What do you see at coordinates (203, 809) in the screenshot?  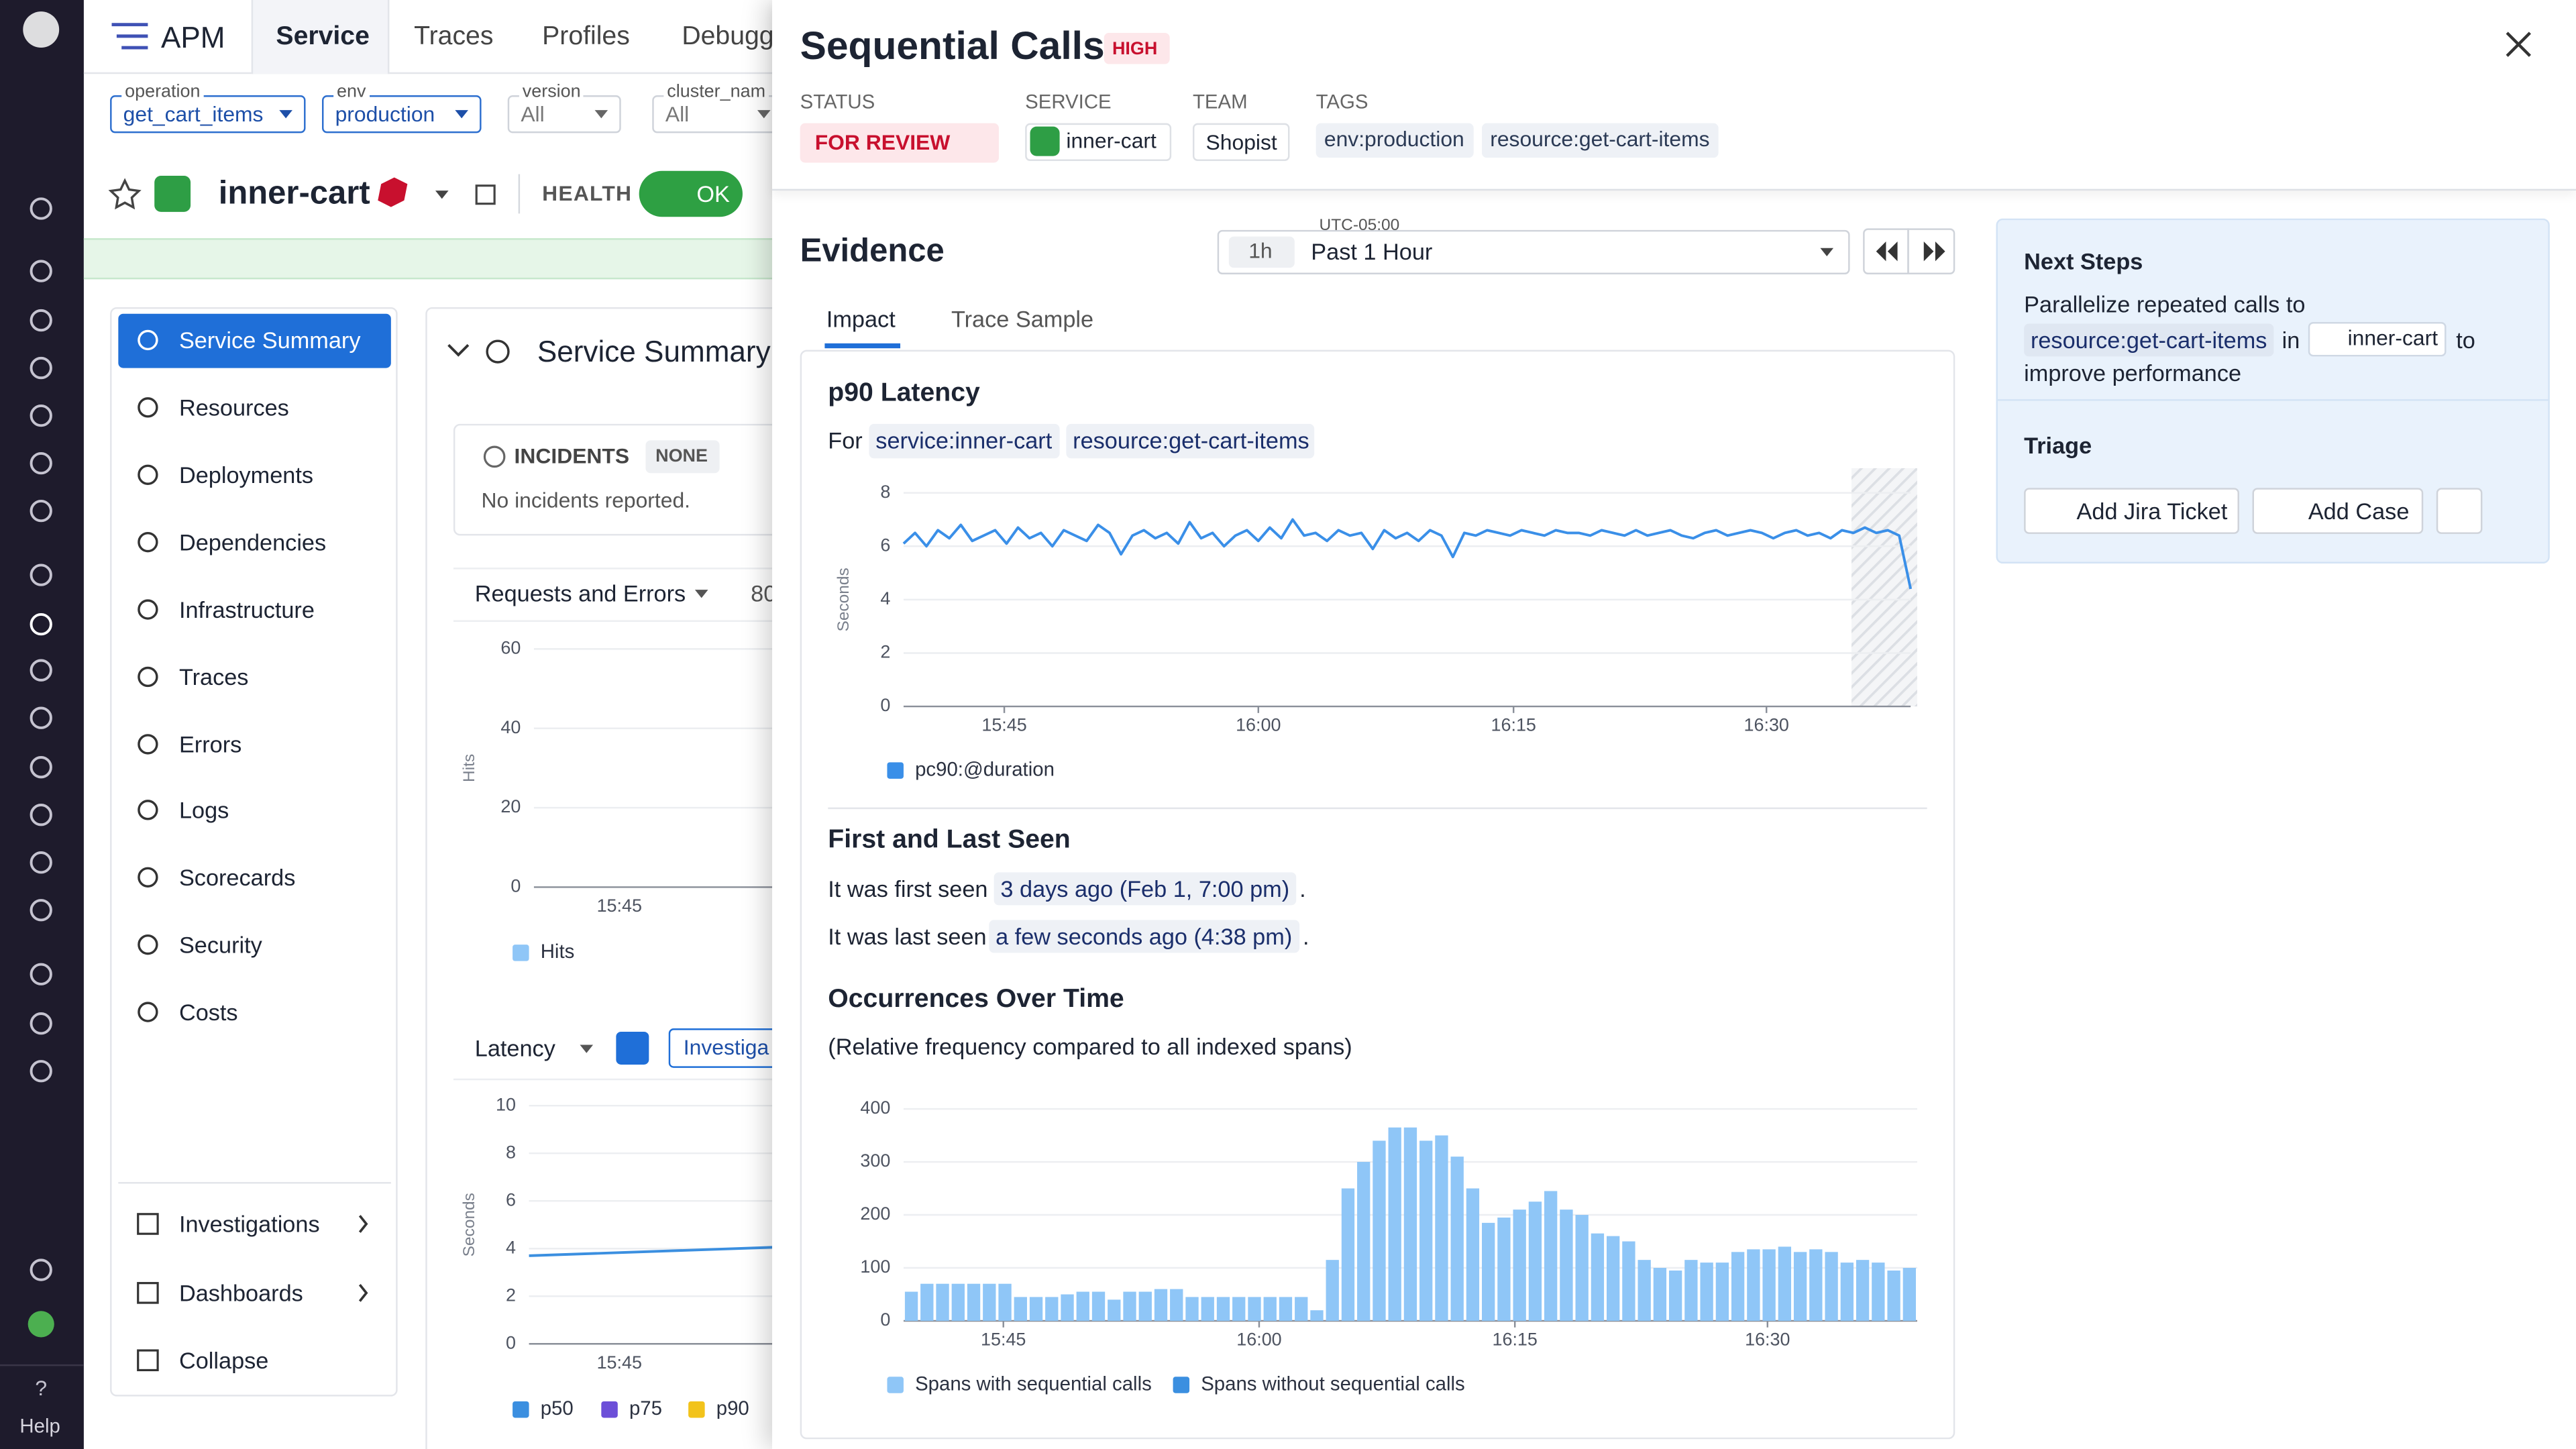 I see `sidebar-item: Logs` at bounding box center [203, 809].